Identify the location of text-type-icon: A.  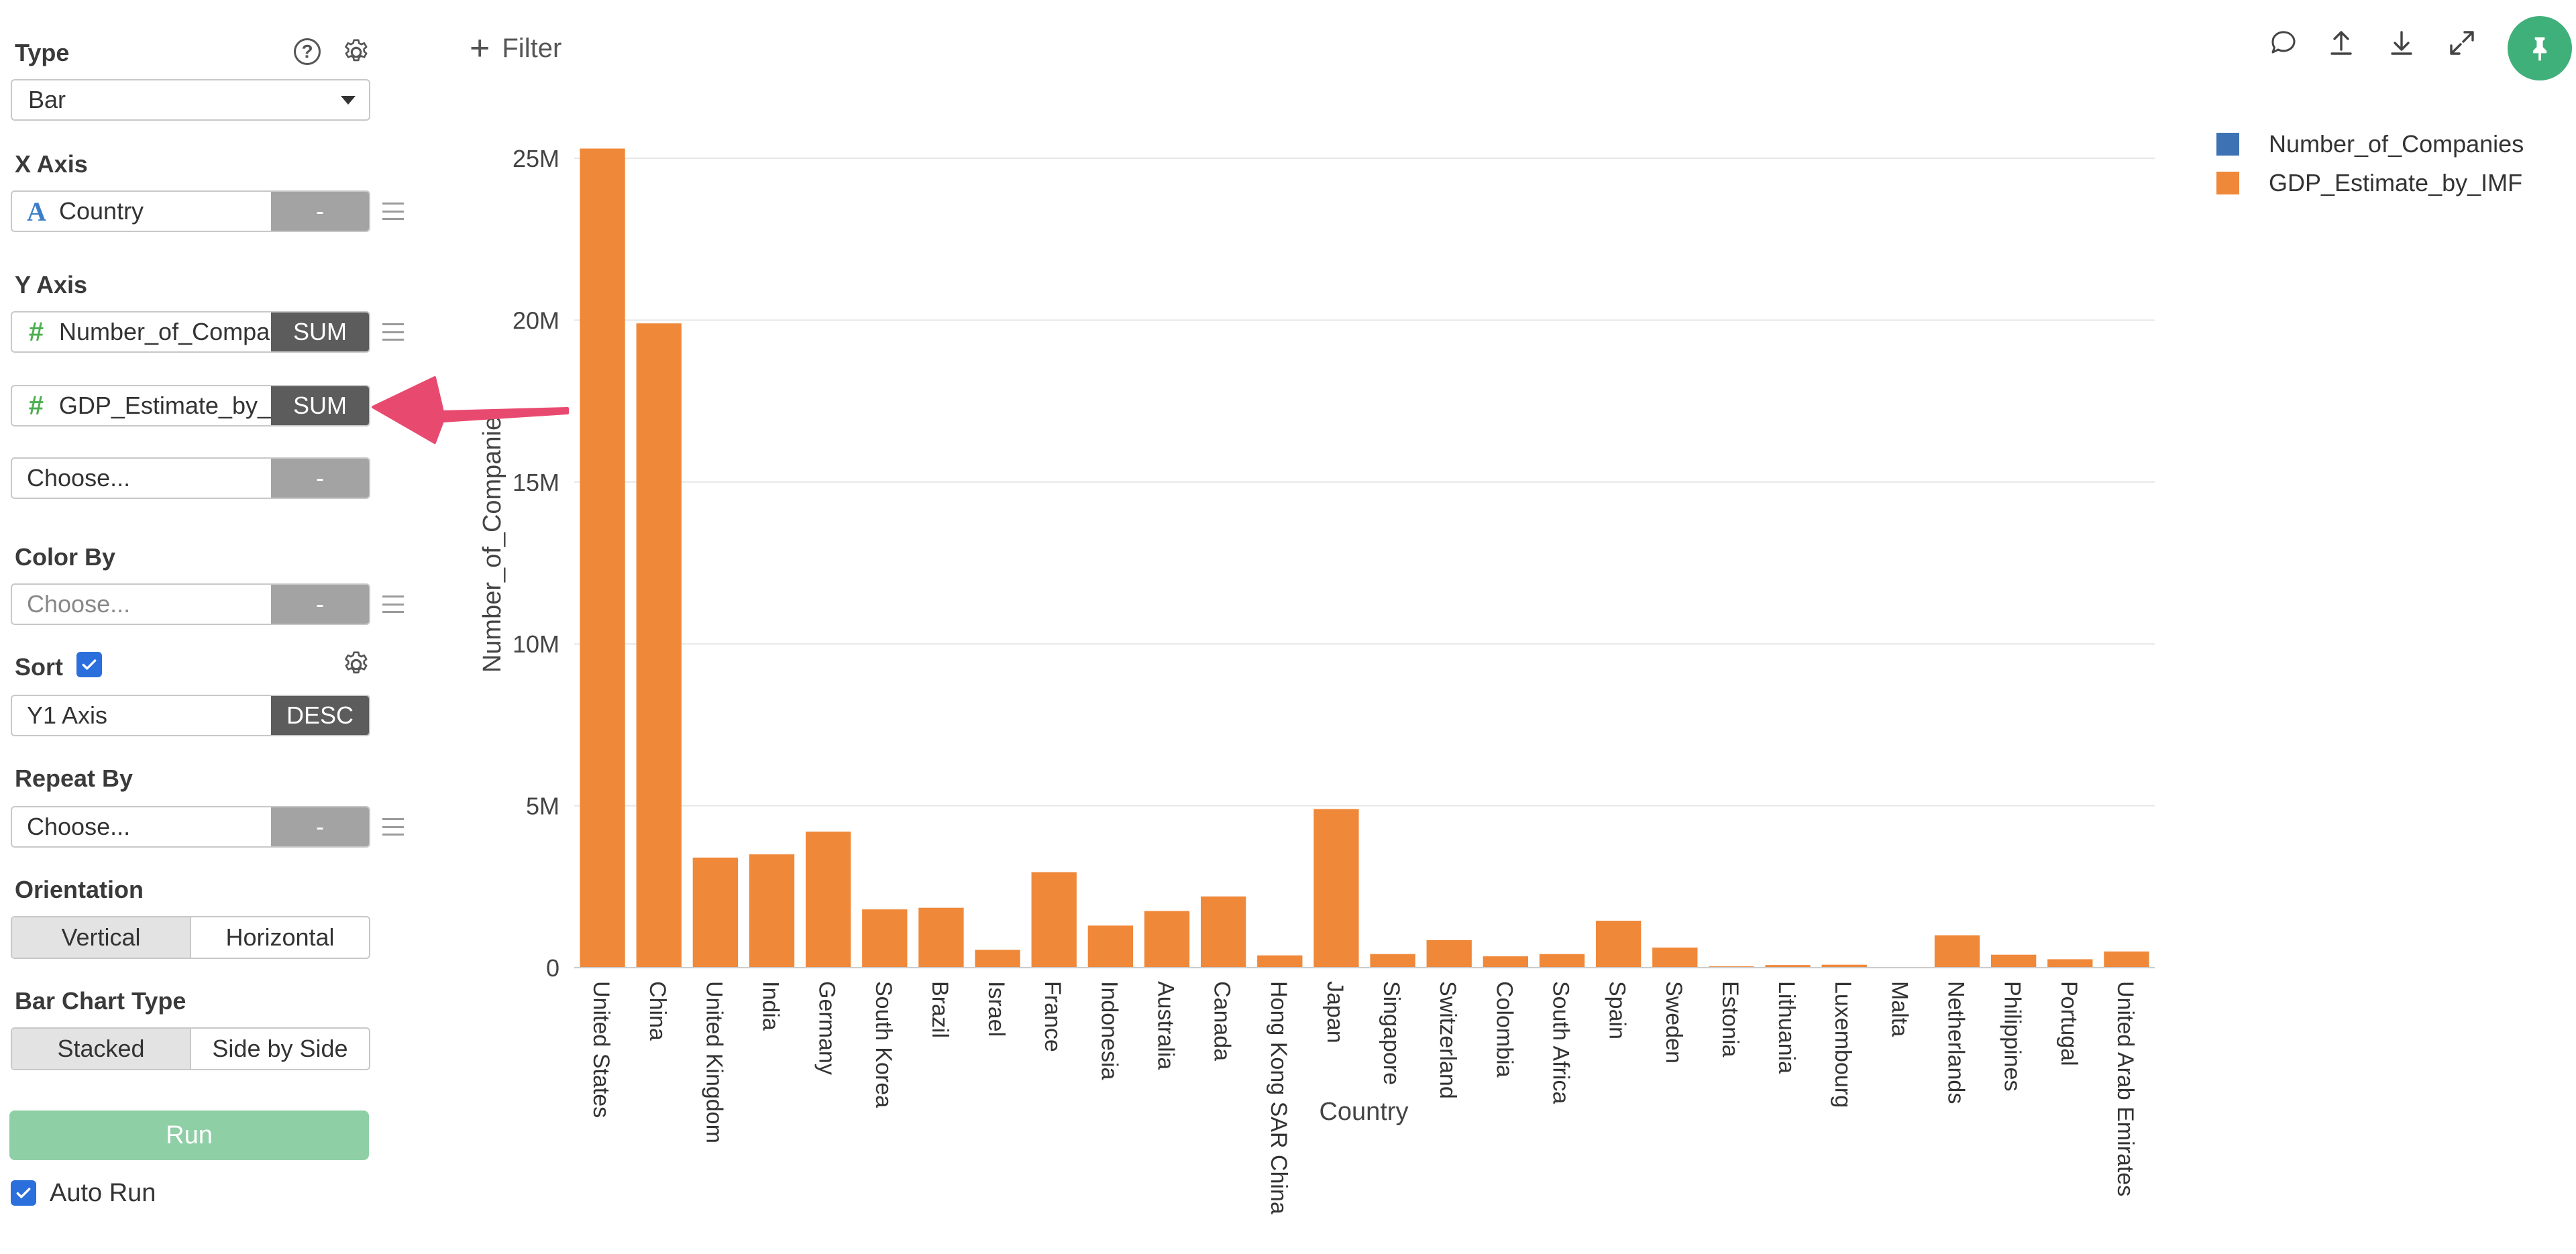
(36, 211).